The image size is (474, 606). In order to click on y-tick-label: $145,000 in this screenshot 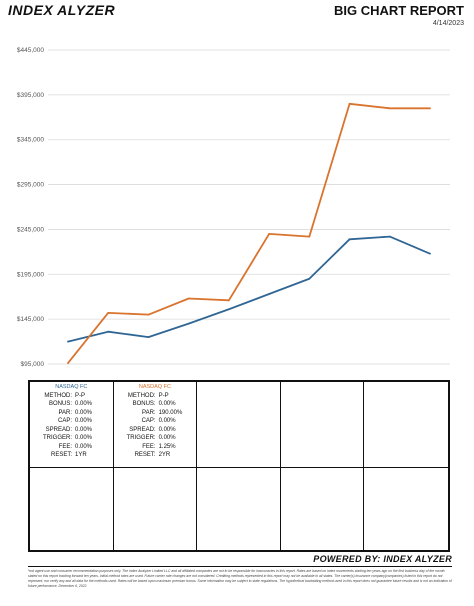, I will do `click(30, 319)`.